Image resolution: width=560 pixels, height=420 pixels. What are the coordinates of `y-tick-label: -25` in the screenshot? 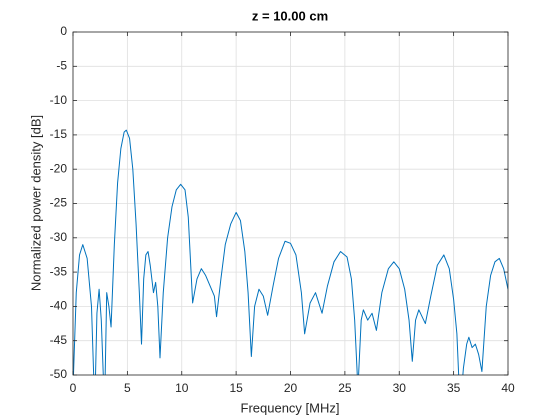 It's located at (59, 203).